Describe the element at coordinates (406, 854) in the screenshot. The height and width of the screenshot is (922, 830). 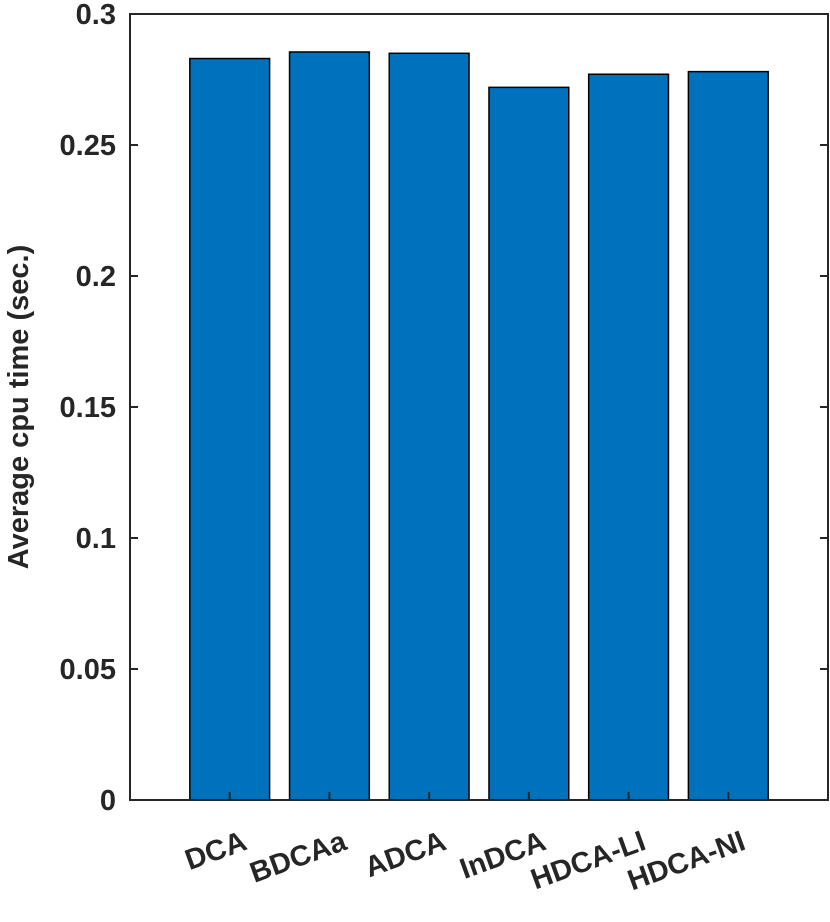
I see `x-tick-label-adca: ADCA` at that location.